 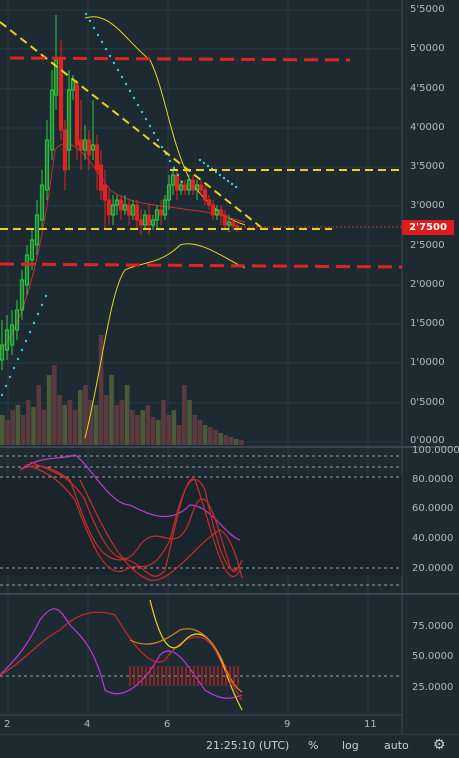 What do you see at coordinates (180, 59) in the screenshot?
I see `resistance-red` at bounding box center [180, 59].